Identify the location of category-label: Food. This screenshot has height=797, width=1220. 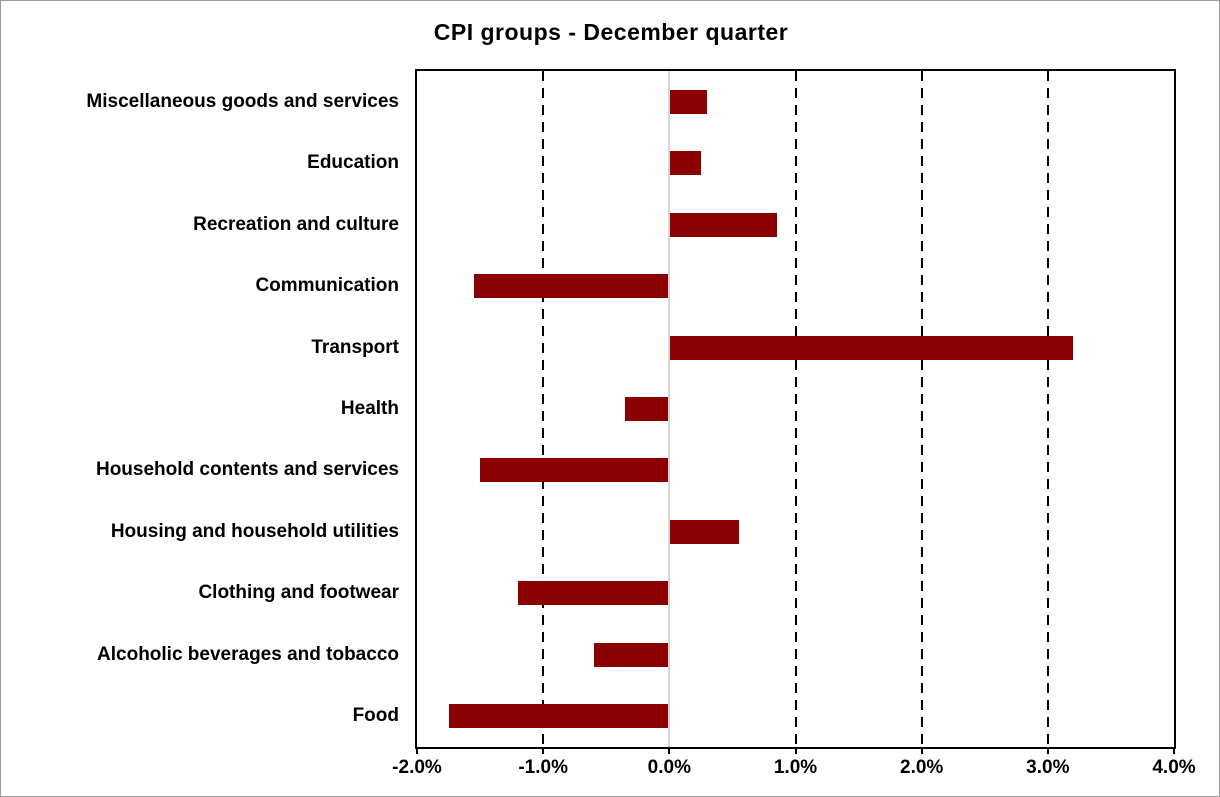
(375, 716).